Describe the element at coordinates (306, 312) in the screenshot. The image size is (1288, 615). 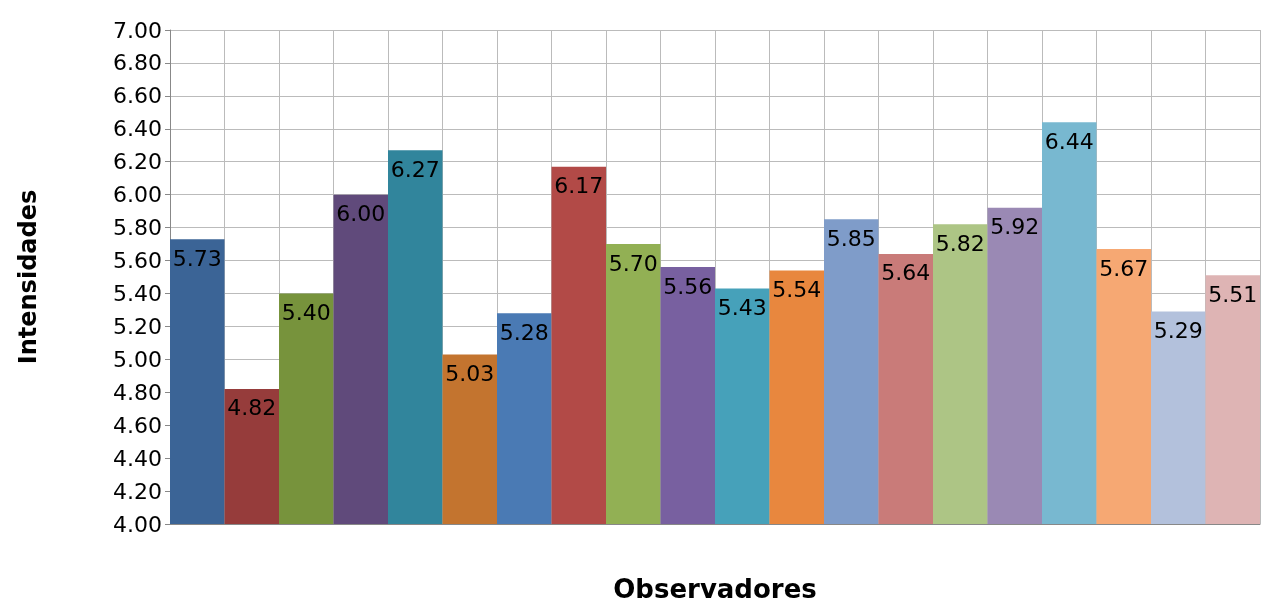
I see `data-label: 5.40` at that location.